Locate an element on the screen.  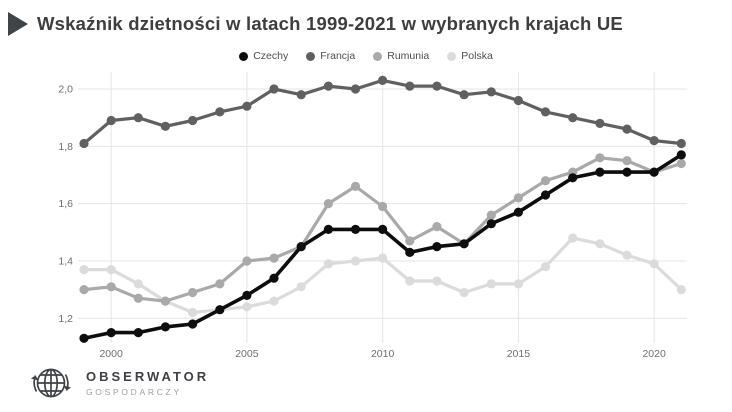
data-point-rumunia-2019 is located at coordinates (627, 161).